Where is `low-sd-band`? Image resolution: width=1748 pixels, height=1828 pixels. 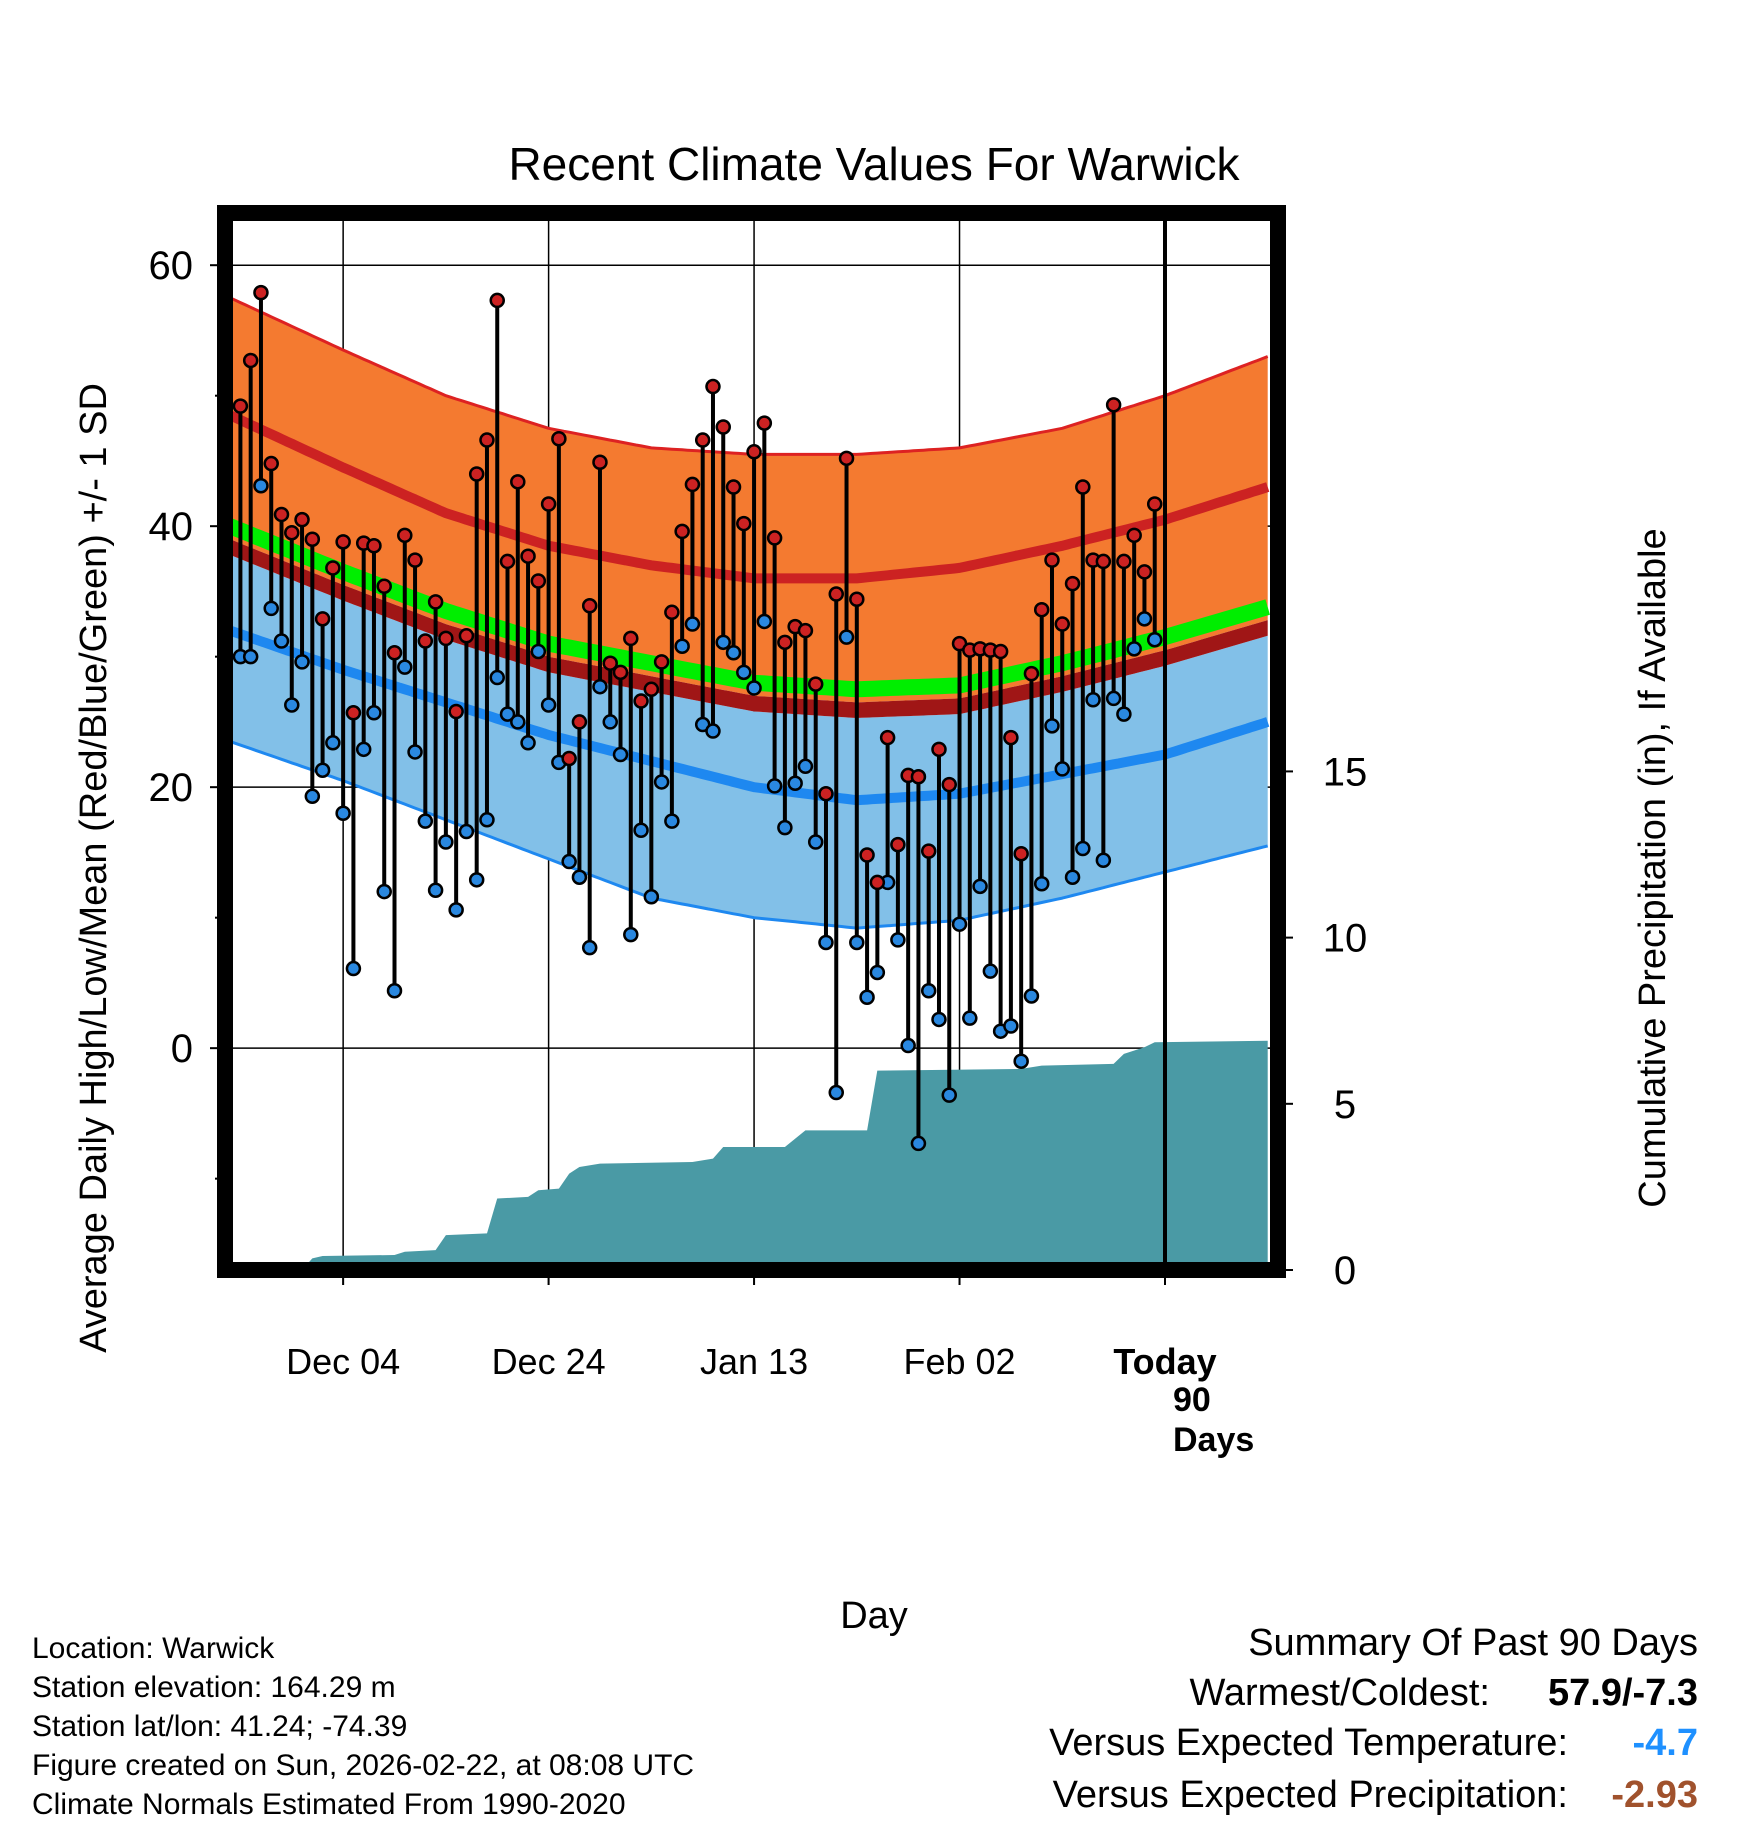
low-sd-band is located at coordinates (749, 741).